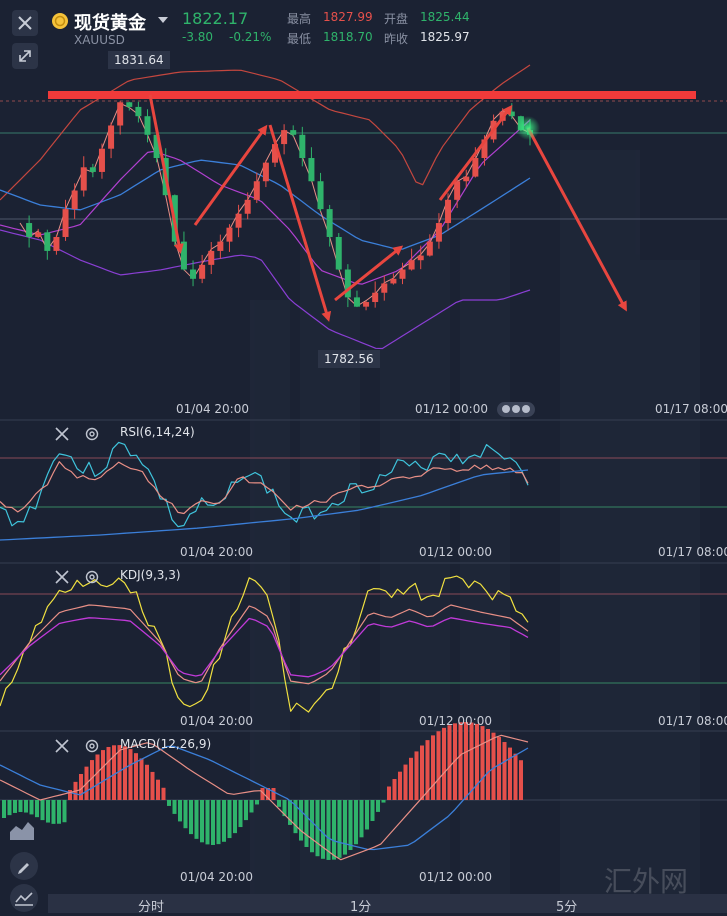 The width and height of the screenshot is (727, 916). What do you see at coordinates (24, 898) in the screenshot?
I see `indicator-button` at bounding box center [24, 898].